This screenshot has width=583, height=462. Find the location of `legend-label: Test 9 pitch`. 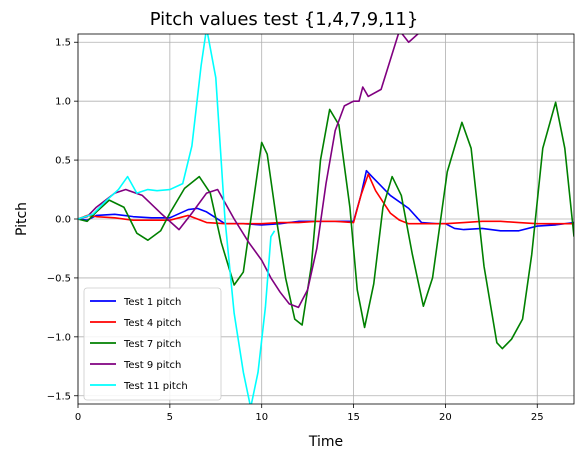

legend-label: Test 9 pitch is located at coordinates (152, 365).